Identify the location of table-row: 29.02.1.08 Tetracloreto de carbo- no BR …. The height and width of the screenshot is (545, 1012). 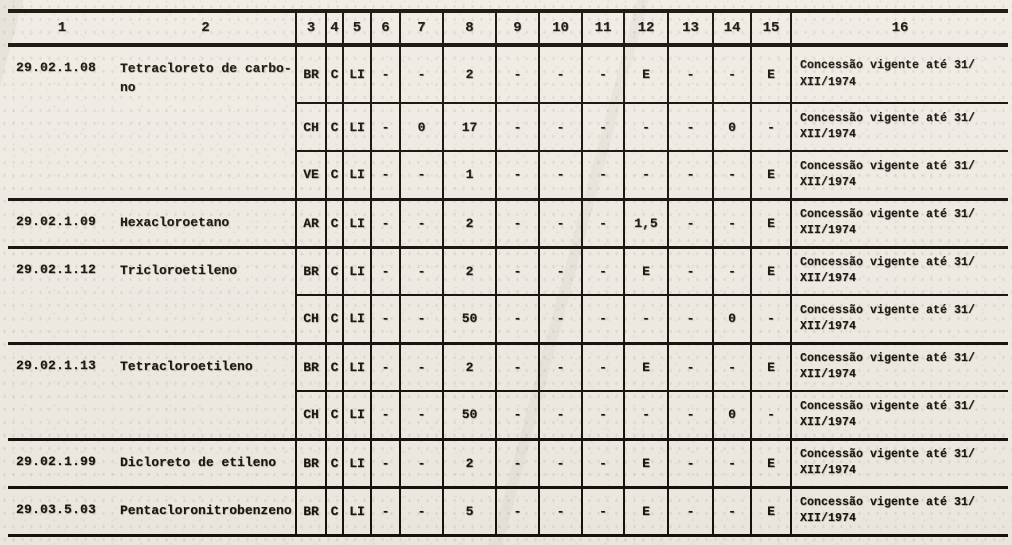
(508, 74).